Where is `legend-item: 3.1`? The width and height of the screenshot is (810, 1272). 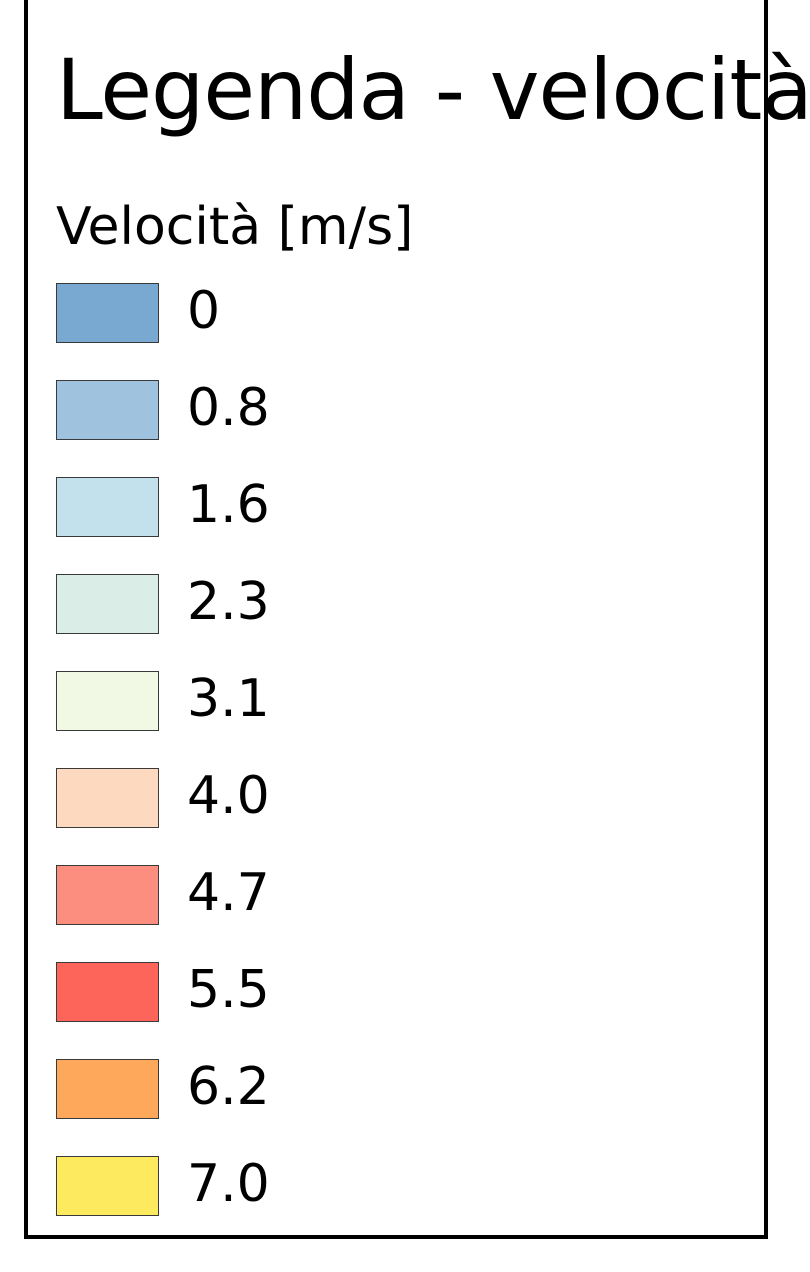 legend-item: 3.1 is located at coordinates (256, 701).